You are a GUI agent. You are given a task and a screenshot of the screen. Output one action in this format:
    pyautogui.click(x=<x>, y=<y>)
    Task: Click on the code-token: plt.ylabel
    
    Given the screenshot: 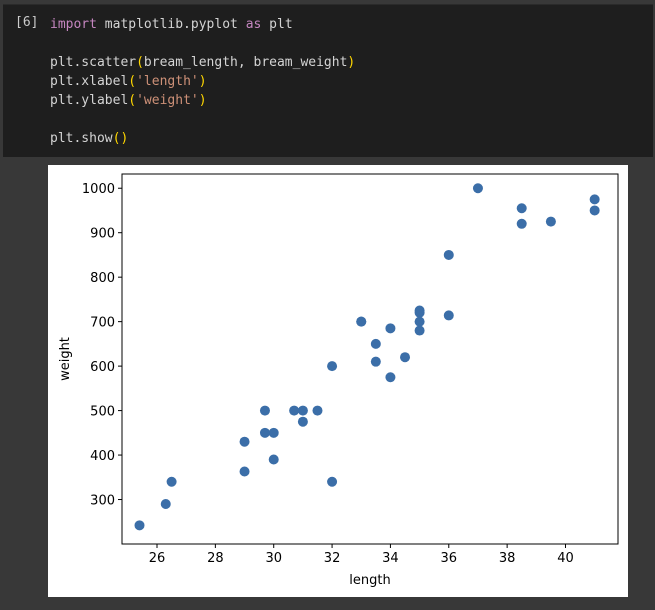 What is the action you would take?
    pyautogui.click(x=89, y=100)
    